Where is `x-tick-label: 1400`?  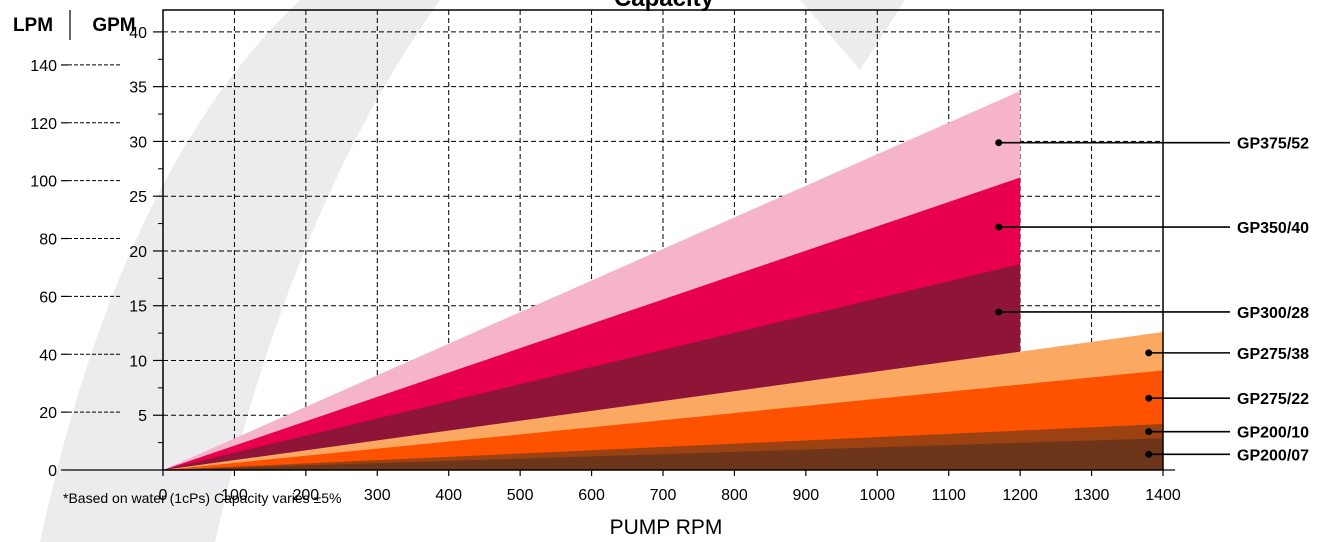
x-tick-label: 1400 is located at coordinates (1163, 495).